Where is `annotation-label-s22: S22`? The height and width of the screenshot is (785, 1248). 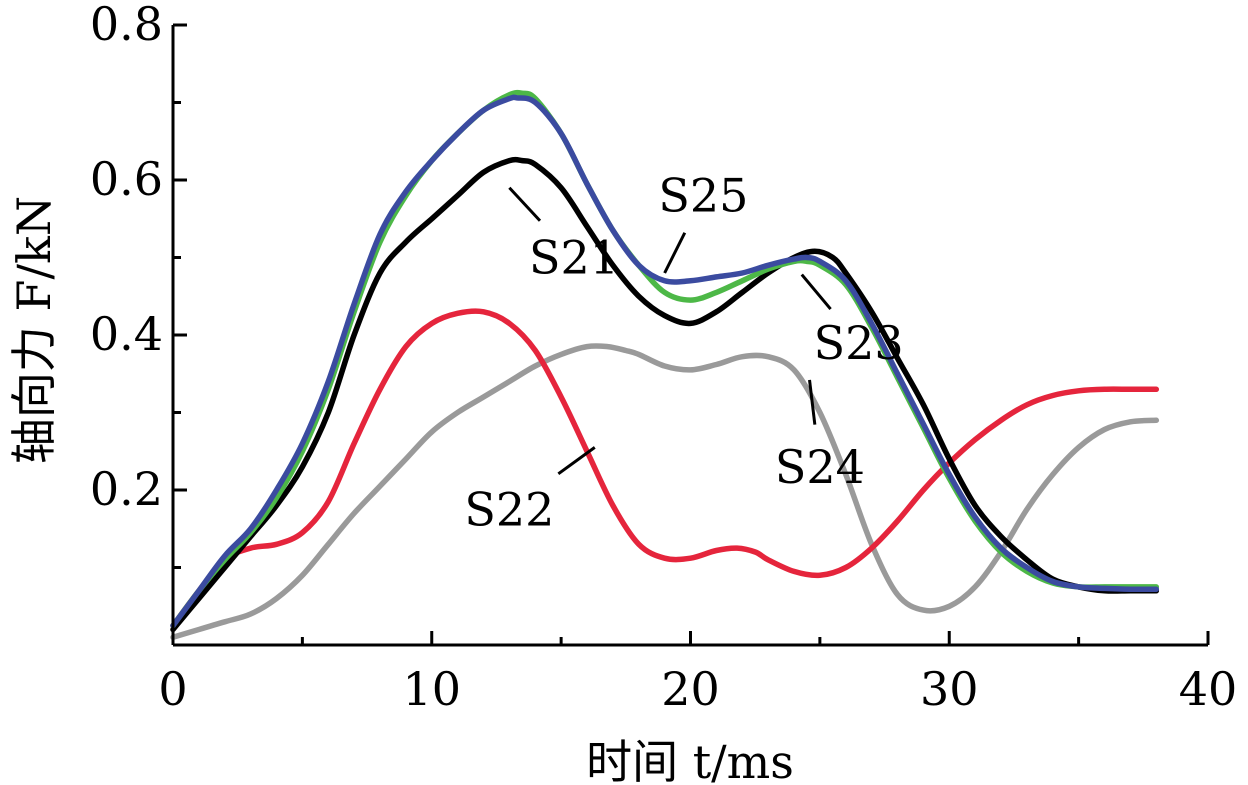
annotation-label-s22: S22 is located at coordinates (509, 509).